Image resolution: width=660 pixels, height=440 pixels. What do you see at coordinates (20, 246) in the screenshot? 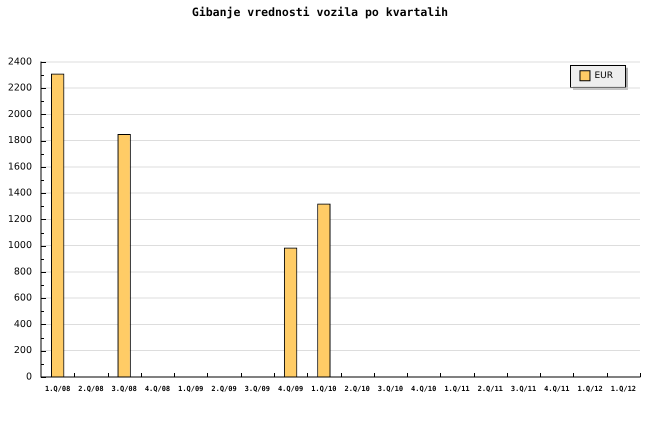
I see `y-tick-label: 1000` at bounding box center [20, 246].